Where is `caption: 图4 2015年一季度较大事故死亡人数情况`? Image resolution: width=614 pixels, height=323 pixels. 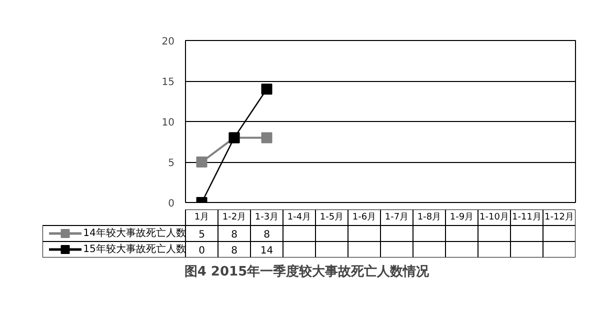
caption: 图4 2015年一季度较大事故死亡人数情况 is located at coordinates (307, 272).